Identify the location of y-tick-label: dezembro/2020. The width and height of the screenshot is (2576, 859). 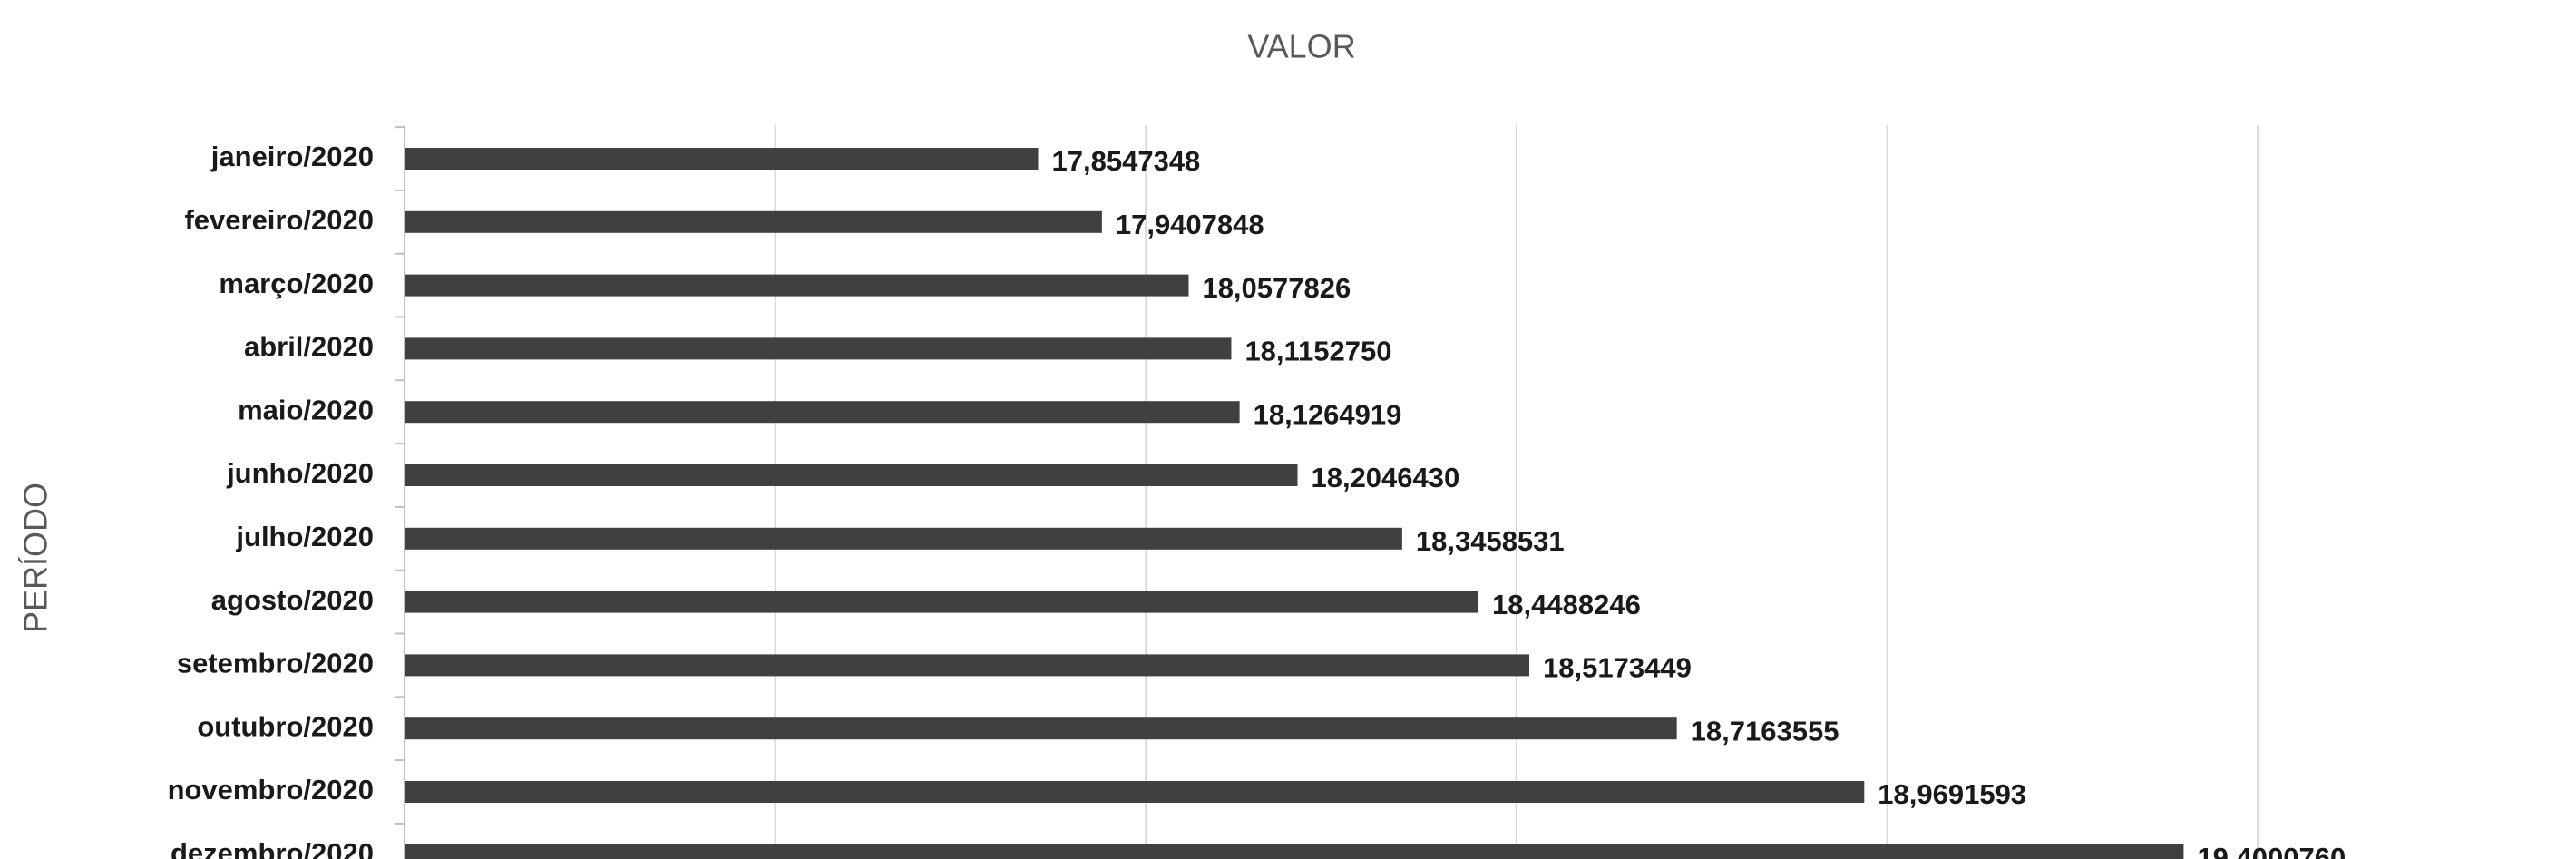
(272, 848).